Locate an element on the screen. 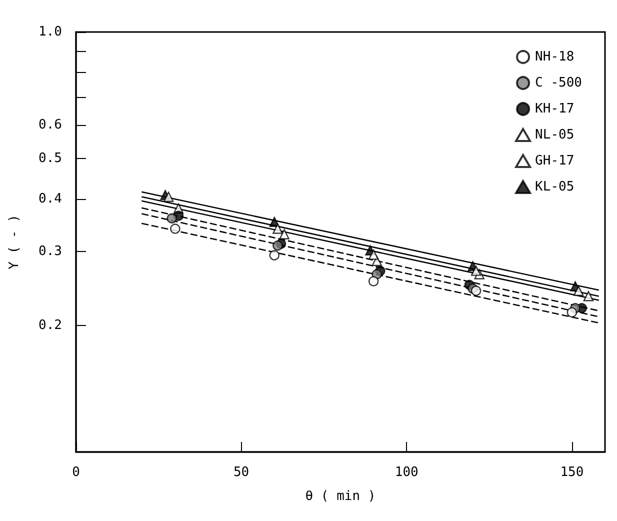 This screenshot has width=617, height=521. legend-label: KL-05 is located at coordinates (554, 187).